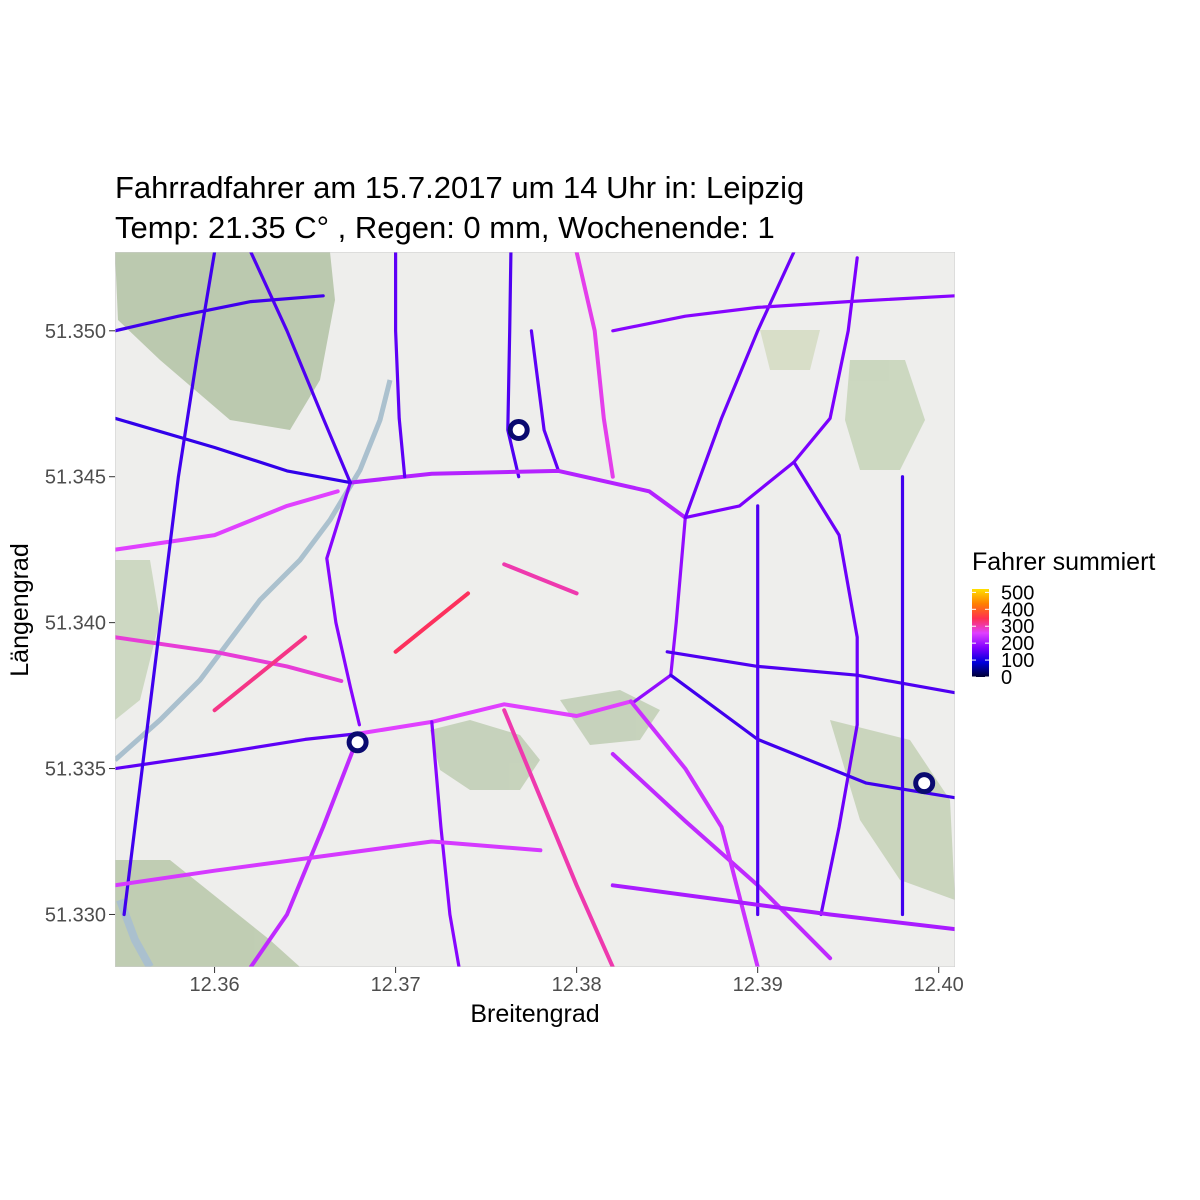  Describe the element at coordinates (396, 985) in the screenshot. I see `x-tick-label: 12.37` at that location.